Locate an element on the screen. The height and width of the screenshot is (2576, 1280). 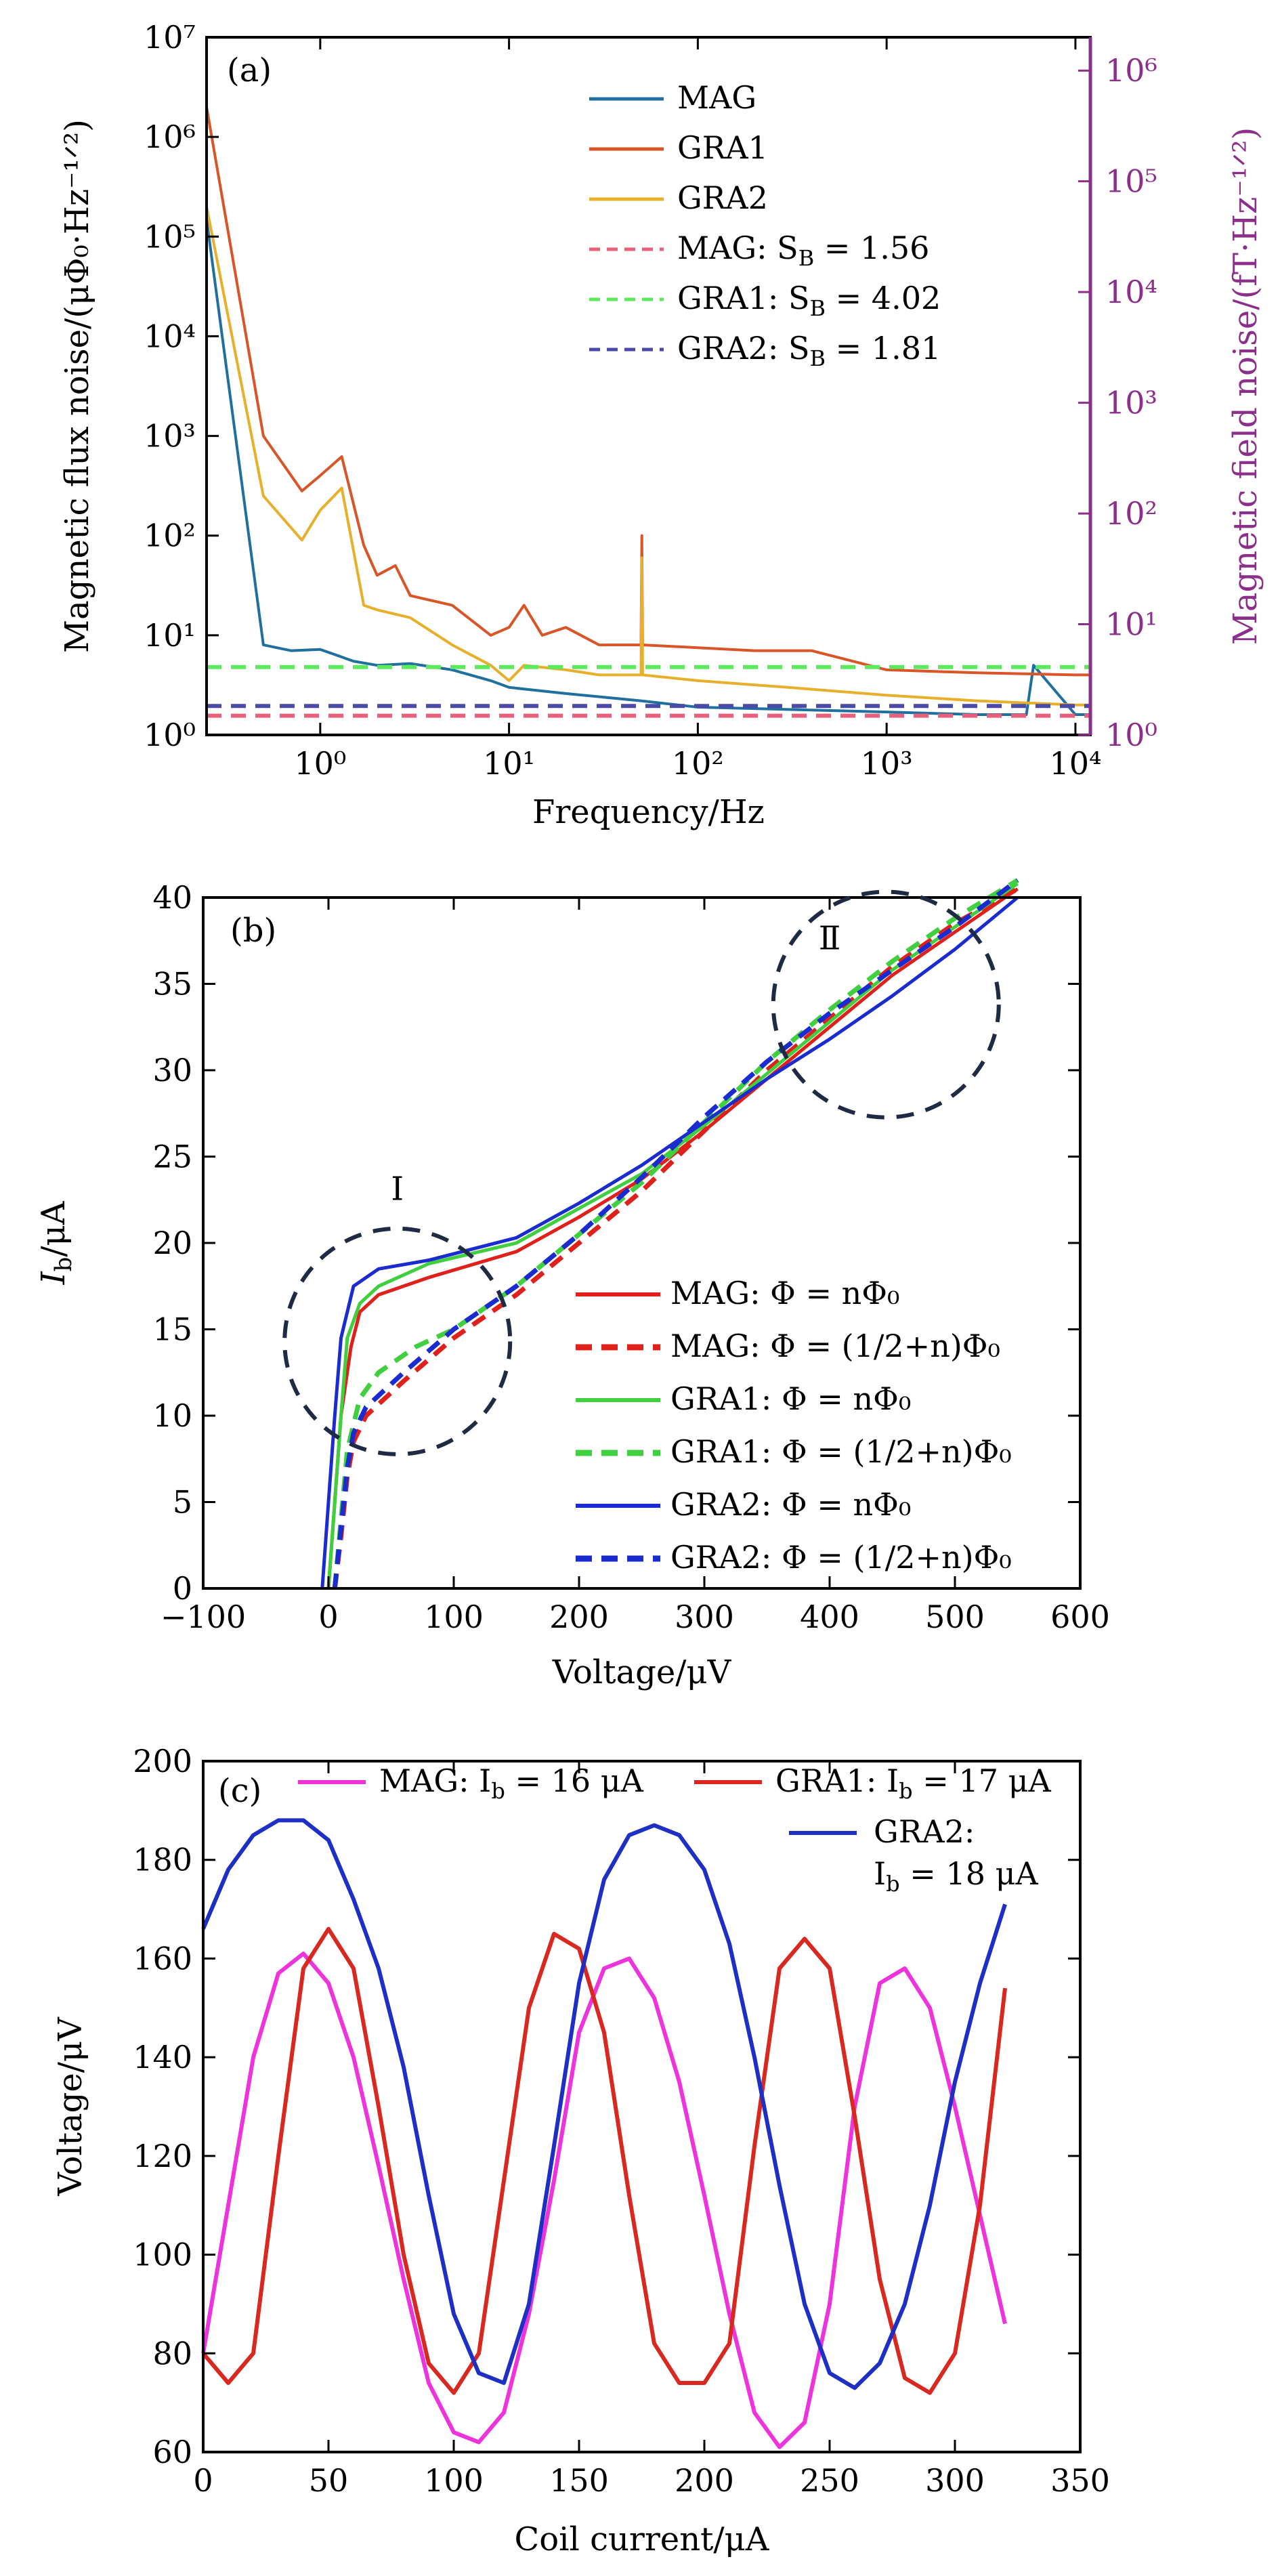
a-ytick-label: 10¹ is located at coordinates (170, 635).